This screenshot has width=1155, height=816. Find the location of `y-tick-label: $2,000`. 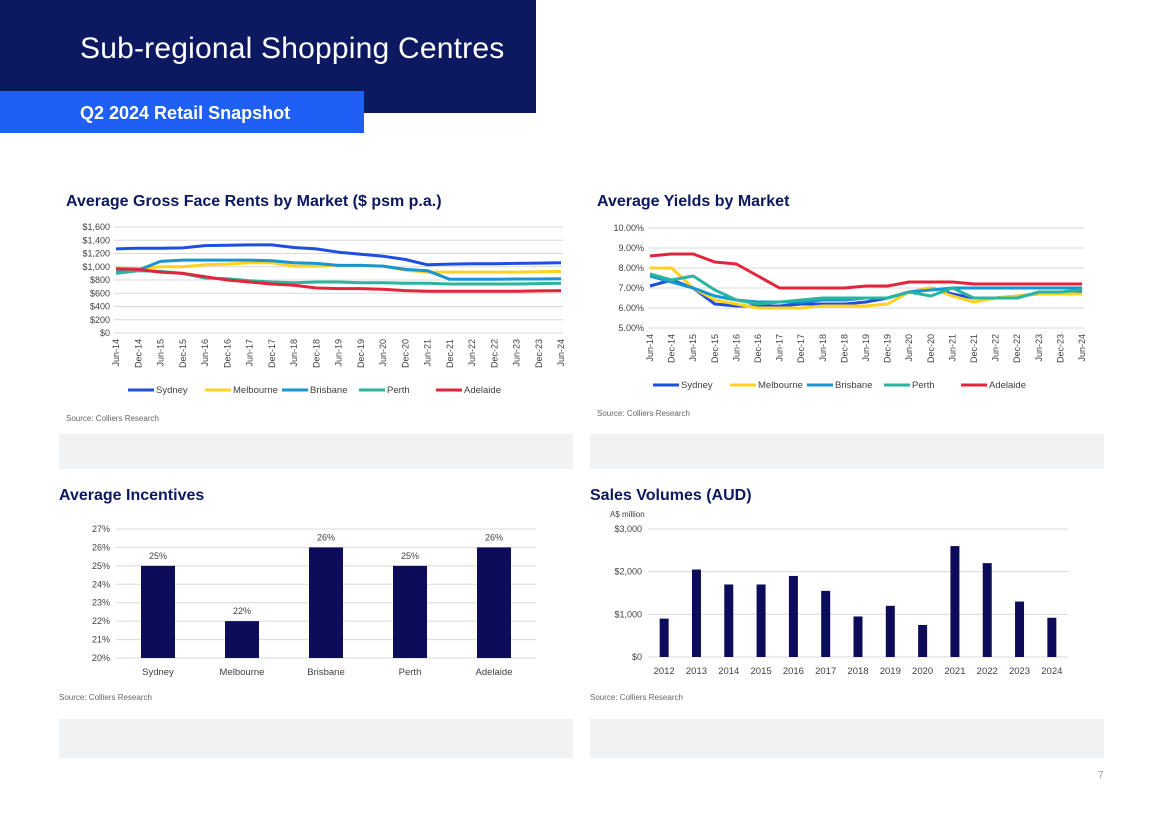

y-tick-label: $2,000 is located at coordinates (628, 572).